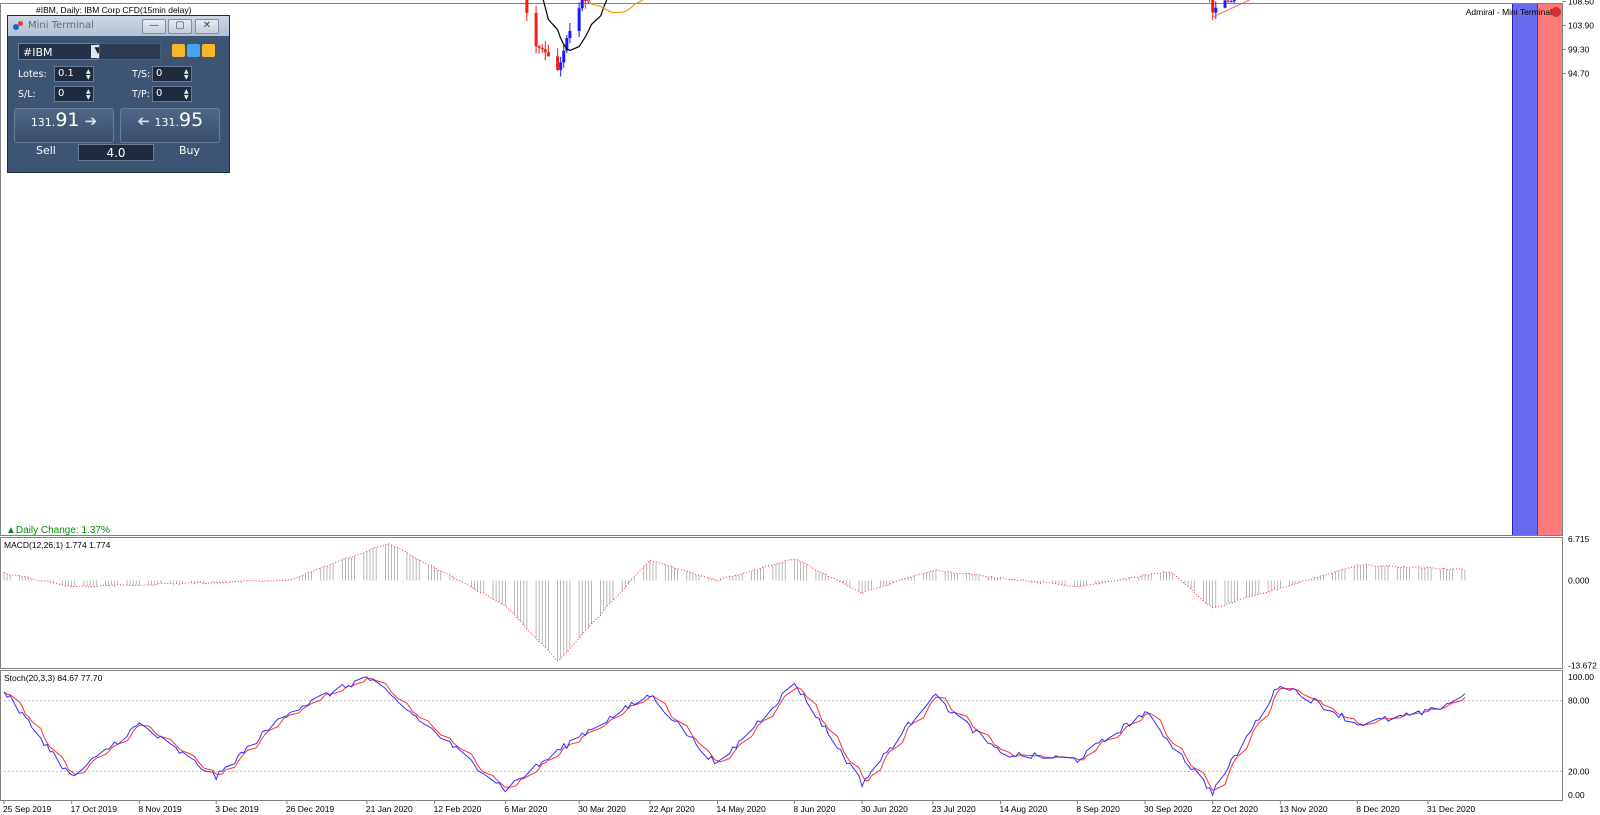 Image resolution: width=1600 pixels, height=815 pixels. I want to click on top-right-label: Admiral - Mini Terminal, so click(1509, 12).